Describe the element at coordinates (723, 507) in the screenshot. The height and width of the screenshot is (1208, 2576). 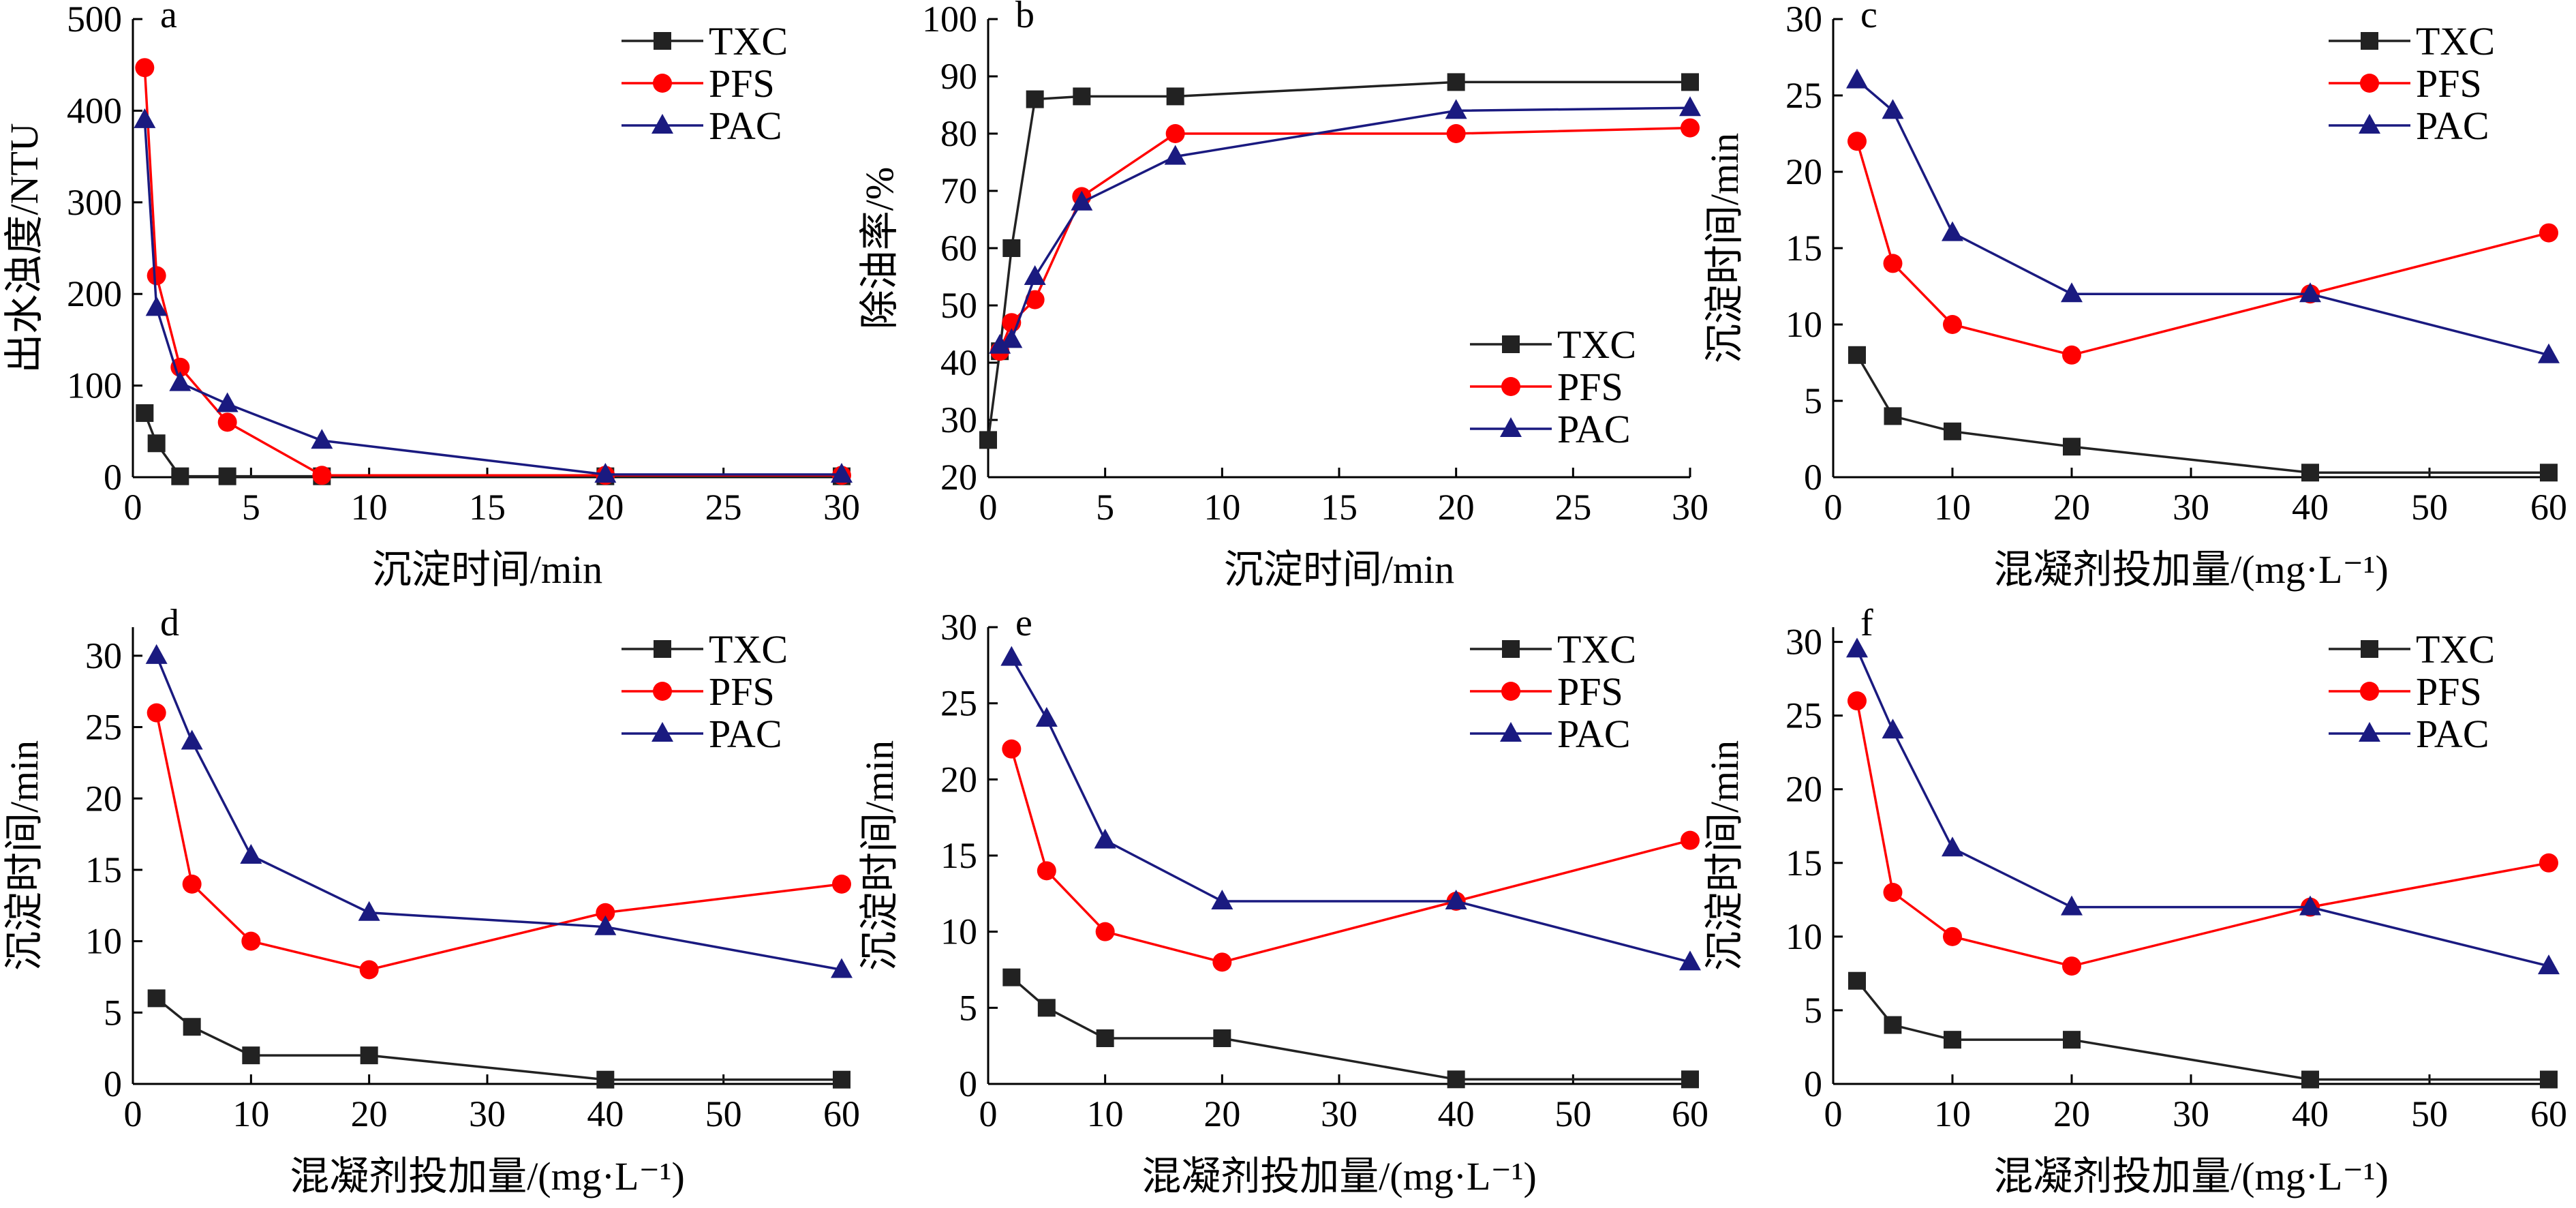
I see `x-tick-label: 25` at that location.